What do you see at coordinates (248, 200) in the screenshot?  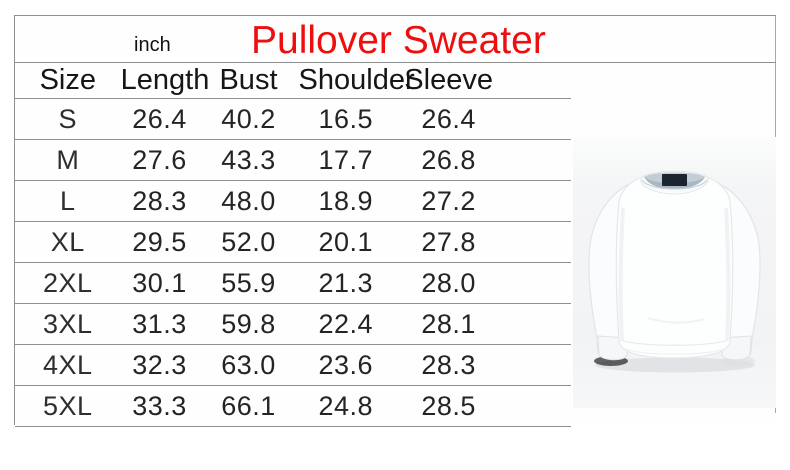 I see `bust-value: 48.0` at bounding box center [248, 200].